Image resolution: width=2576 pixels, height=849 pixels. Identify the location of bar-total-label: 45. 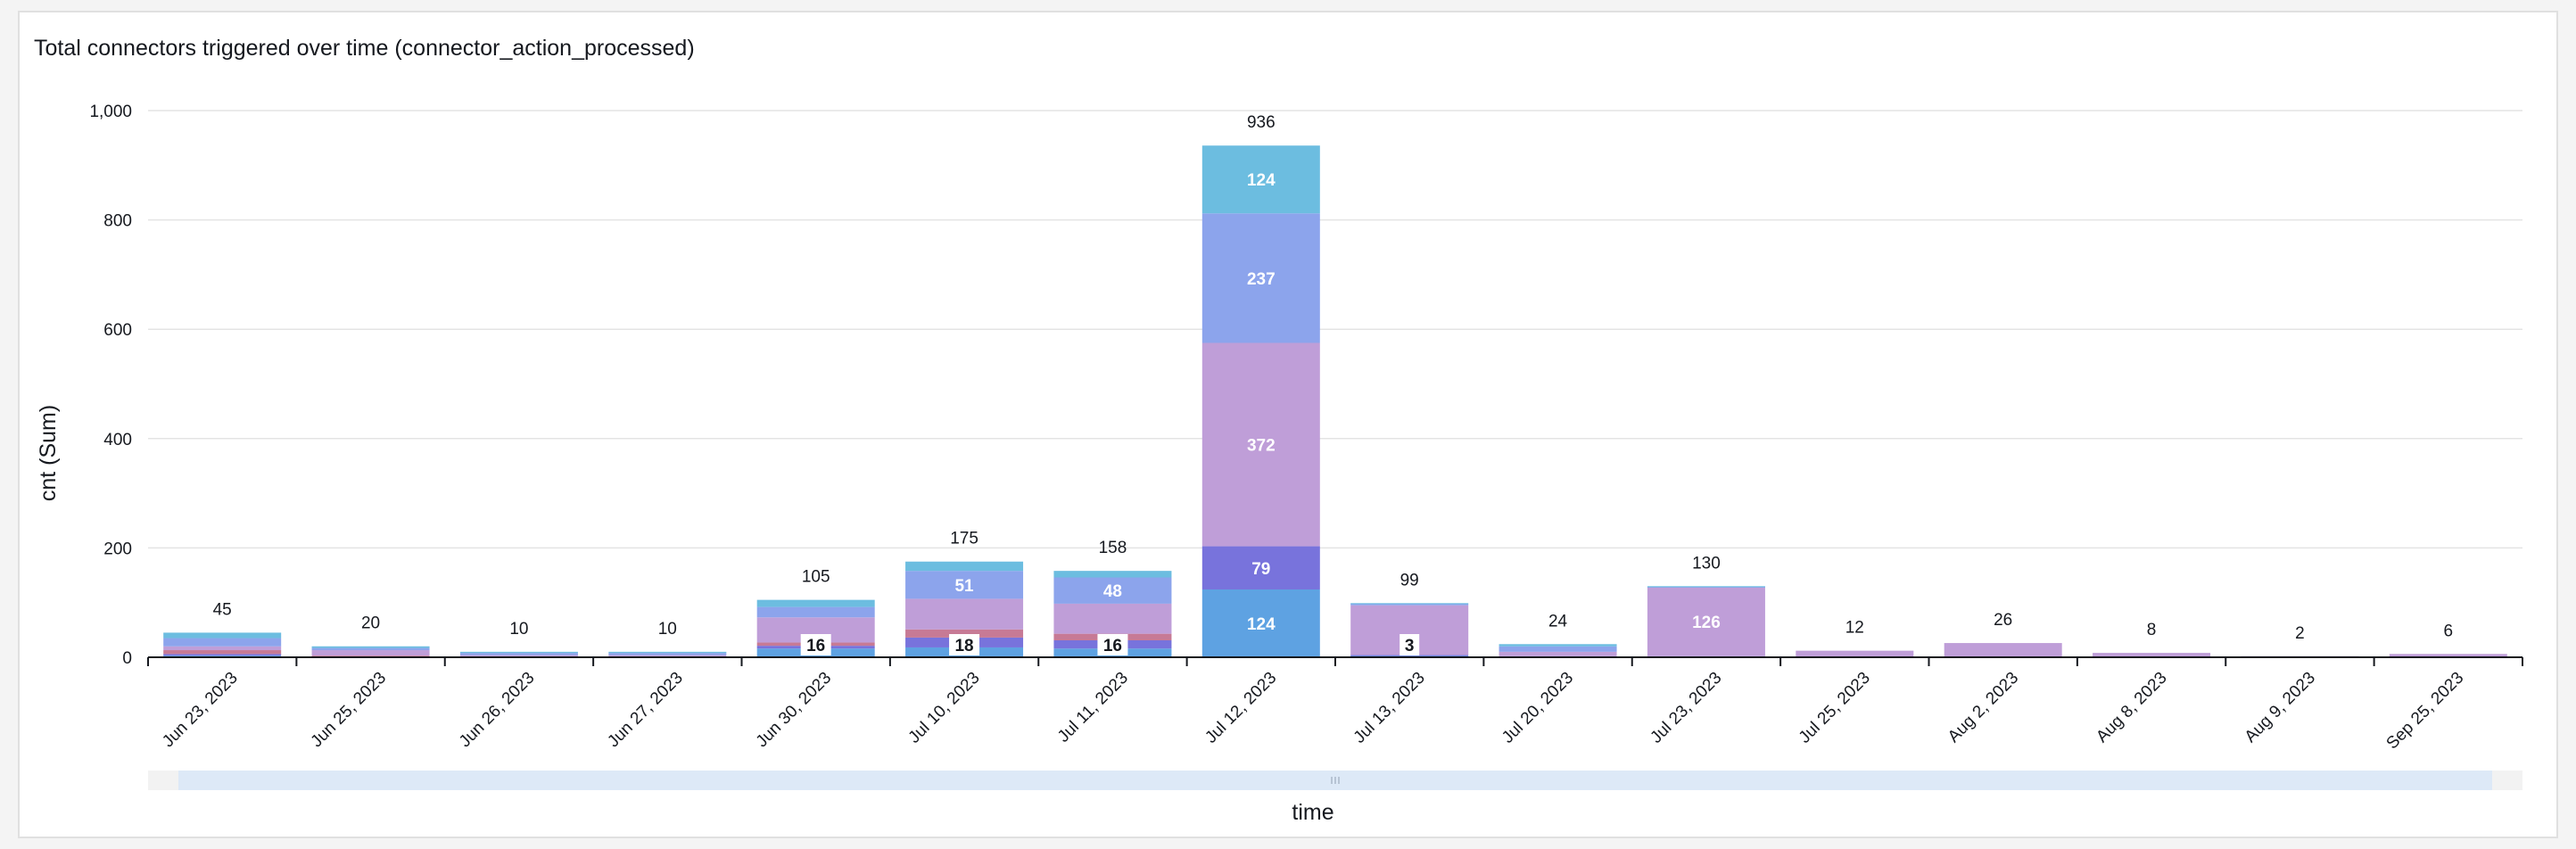
(223, 609).